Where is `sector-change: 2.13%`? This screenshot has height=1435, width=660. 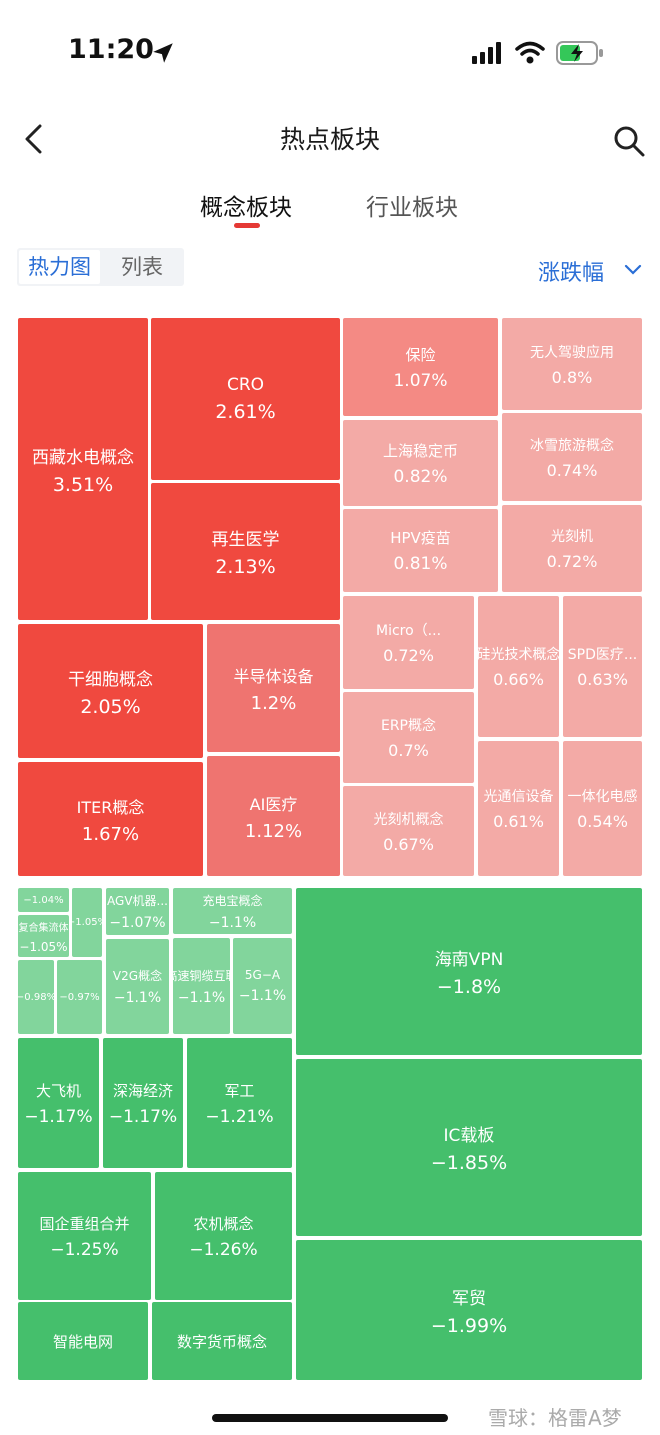
sector-change: 2.13% is located at coordinates (245, 567).